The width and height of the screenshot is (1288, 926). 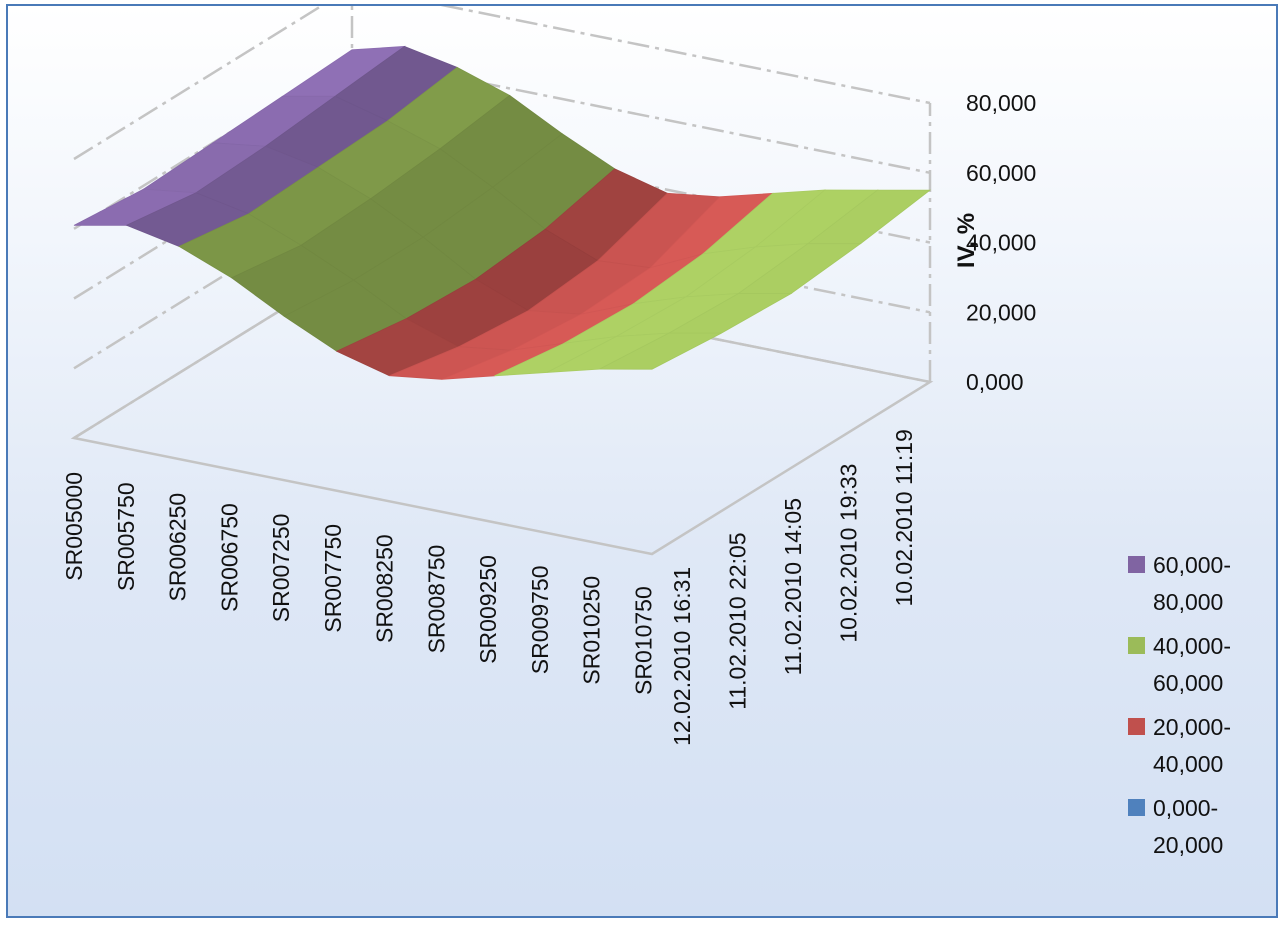 What do you see at coordinates (385, 588) in the screenshot?
I see `x-tick-label: SR008250` at bounding box center [385, 588].